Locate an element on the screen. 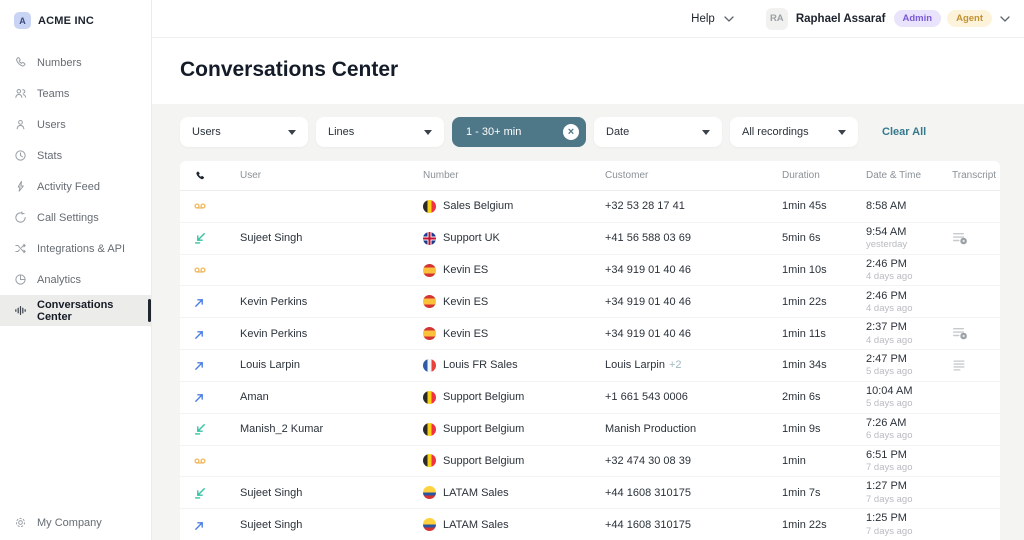  duration-cell: 1min 7s is located at coordinates (801, 492).